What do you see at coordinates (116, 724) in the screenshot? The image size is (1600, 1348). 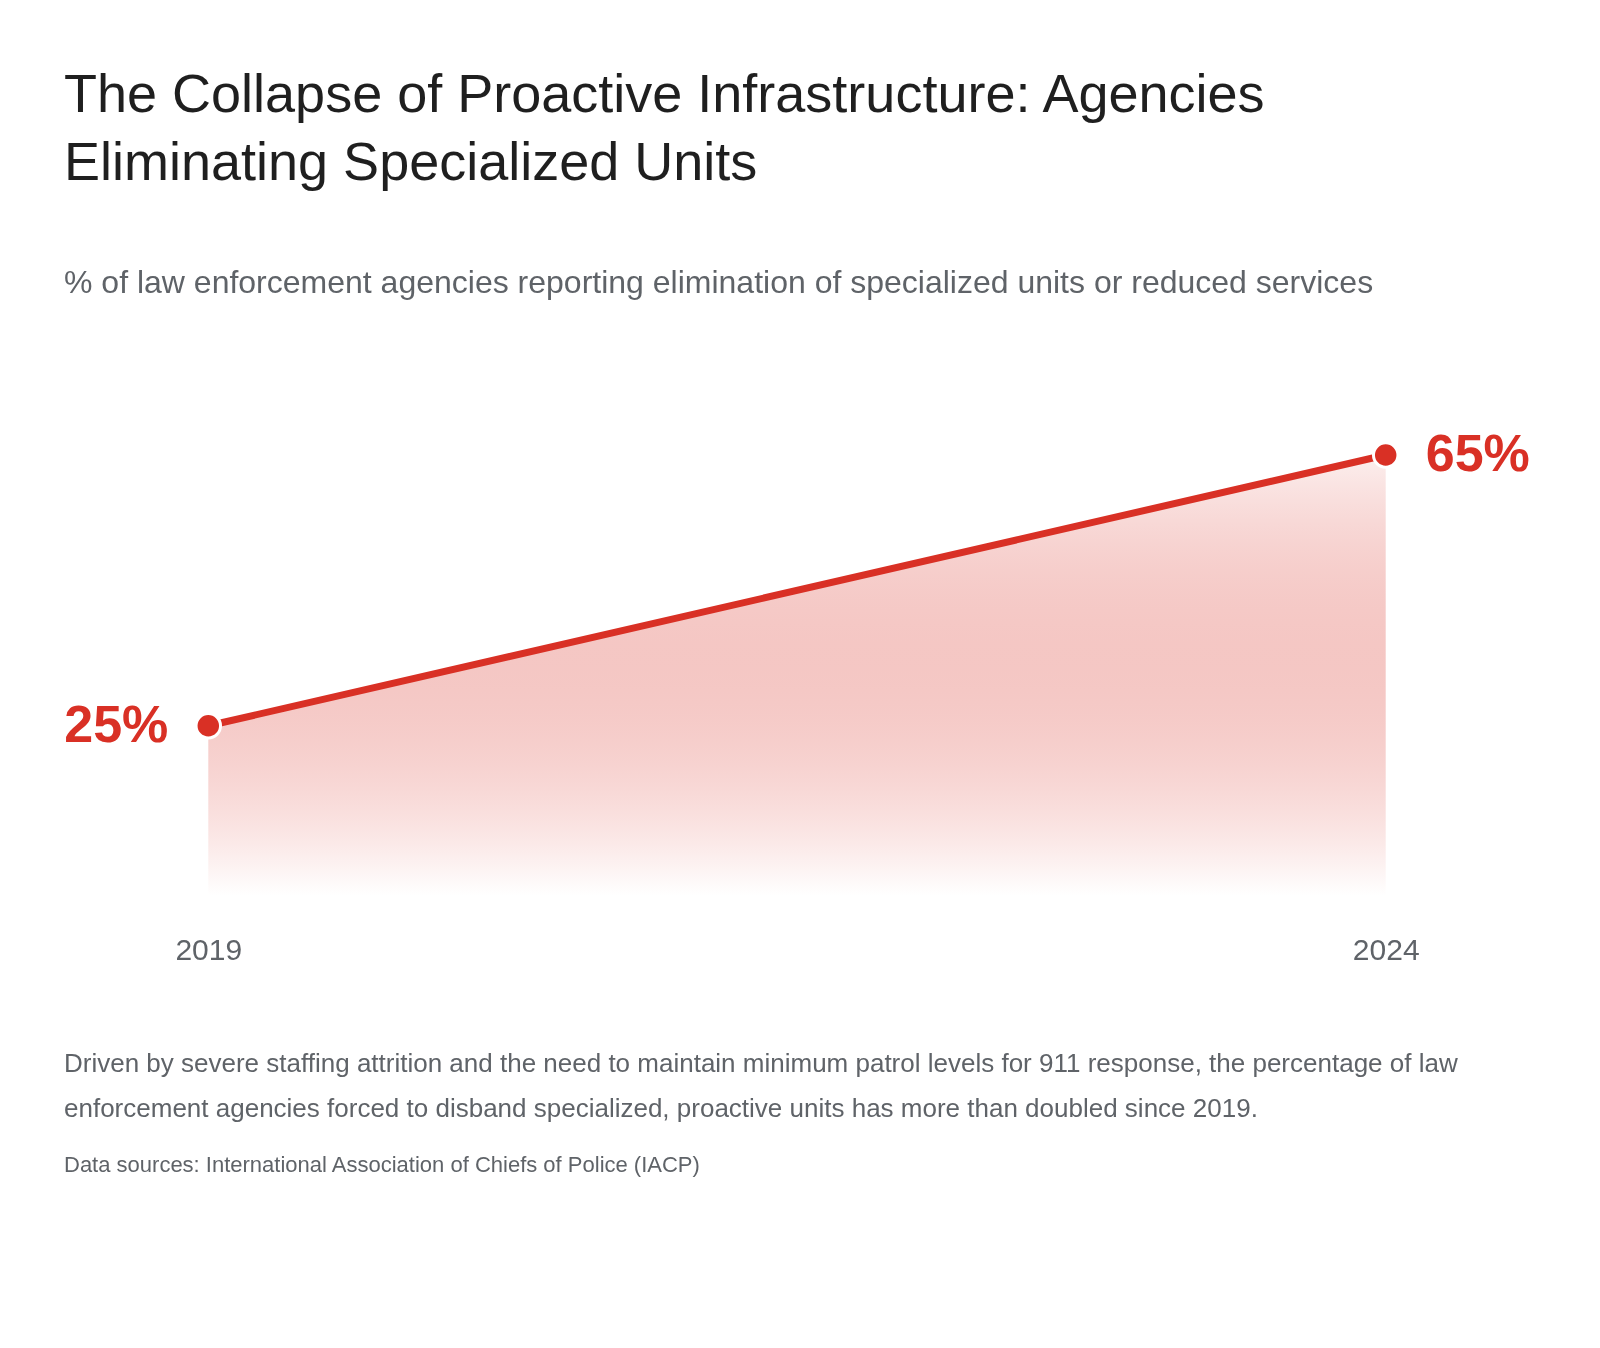 I see `data-label: 25%` at bounding box center [116, 724].